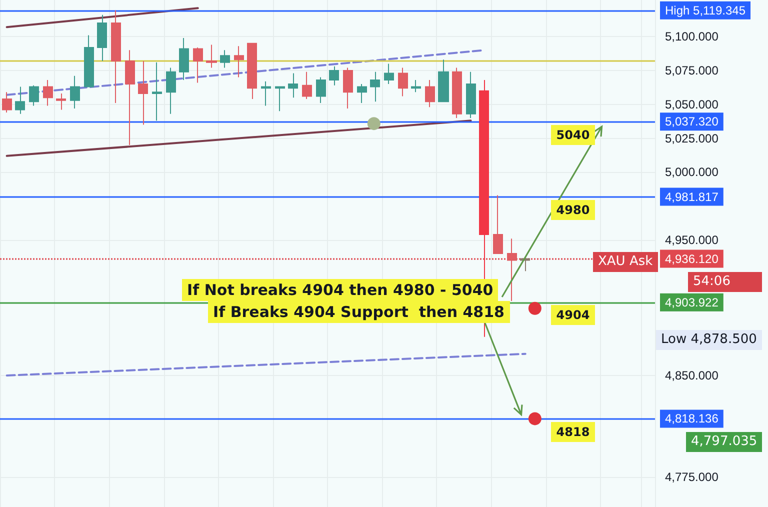  What do you see at coordinates (573, 210) in the screenshot?
I see `annotation: 4980` at bounding box center [573, 210].